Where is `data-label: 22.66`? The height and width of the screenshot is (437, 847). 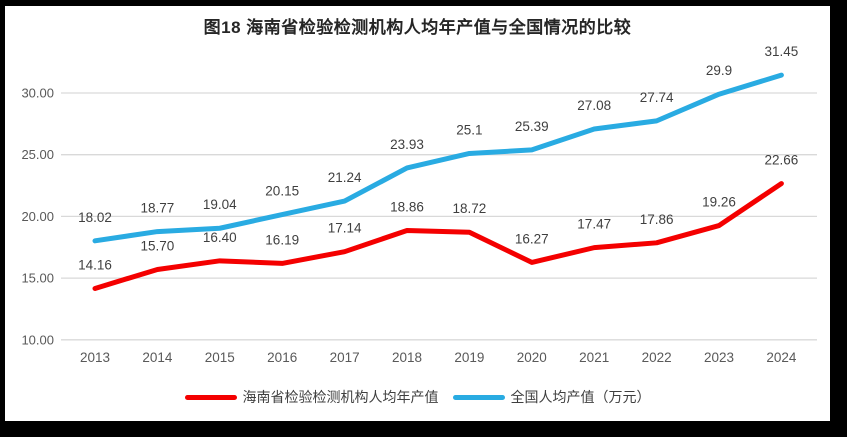
data-label: 22.66 is located at coordinates (782, 160).